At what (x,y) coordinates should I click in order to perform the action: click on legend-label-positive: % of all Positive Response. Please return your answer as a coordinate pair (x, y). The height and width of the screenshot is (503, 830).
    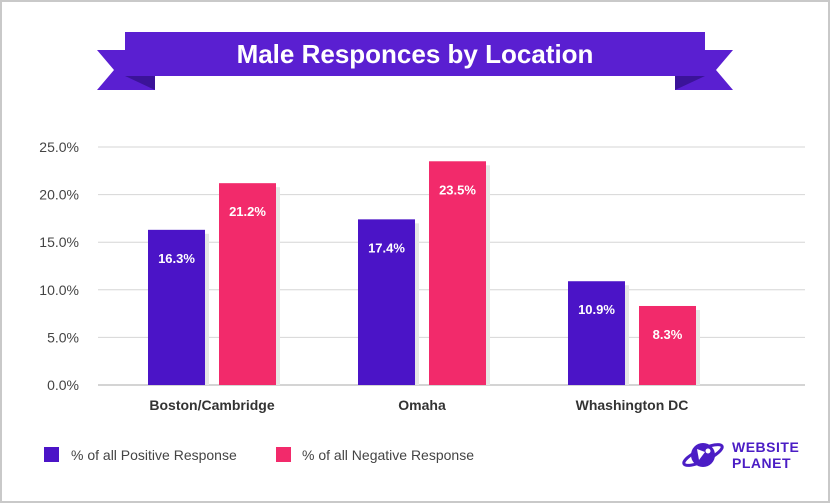
    Looking at the image, I should click on (154, 455).